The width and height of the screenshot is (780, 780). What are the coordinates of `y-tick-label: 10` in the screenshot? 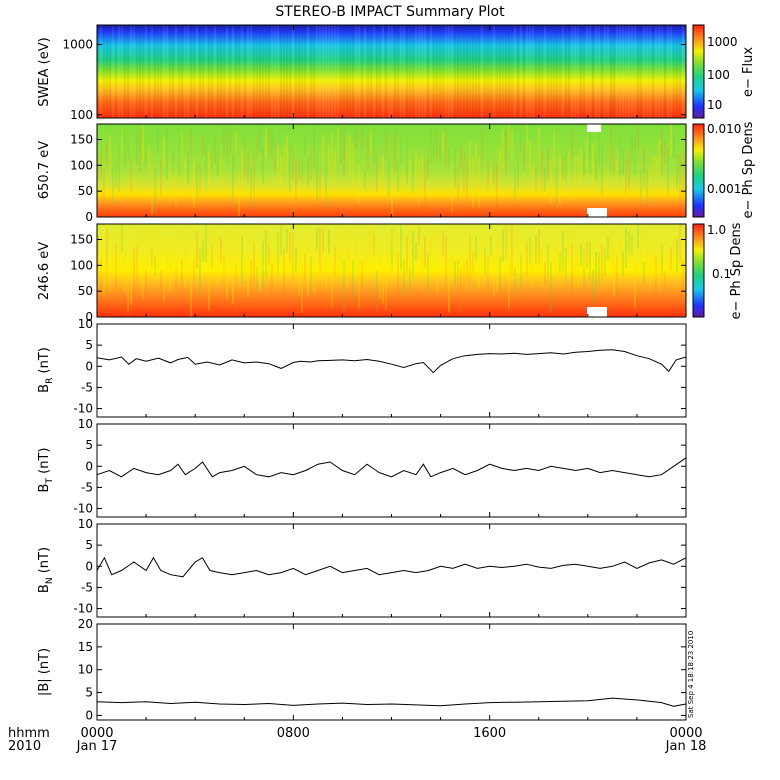 It's located at (85, 670).